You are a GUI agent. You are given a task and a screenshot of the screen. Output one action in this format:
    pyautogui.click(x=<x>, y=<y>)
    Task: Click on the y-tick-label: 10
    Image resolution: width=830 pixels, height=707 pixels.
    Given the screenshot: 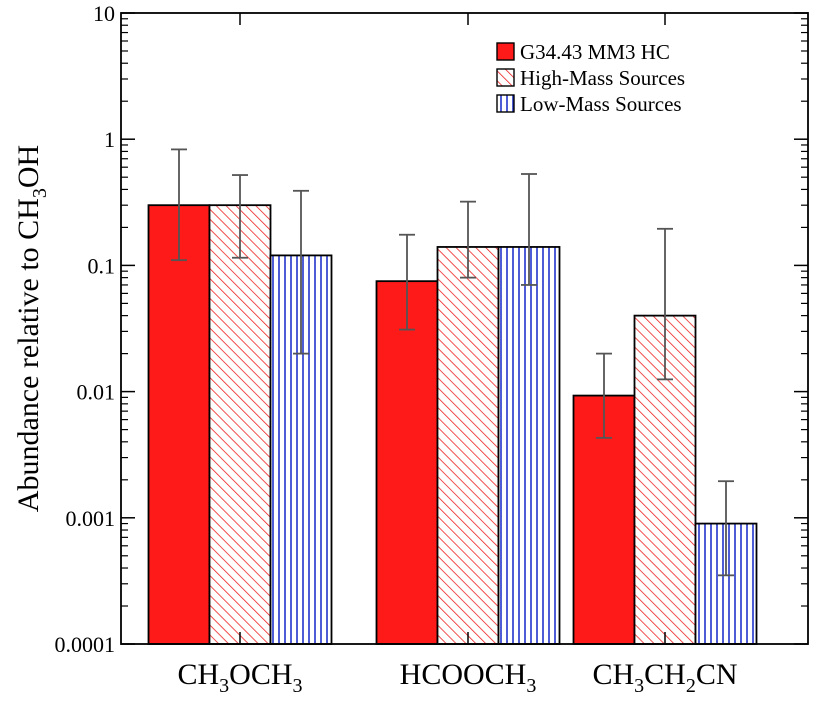 What is the action you would take?
    pyautogui.click(x=104, y=13)
    